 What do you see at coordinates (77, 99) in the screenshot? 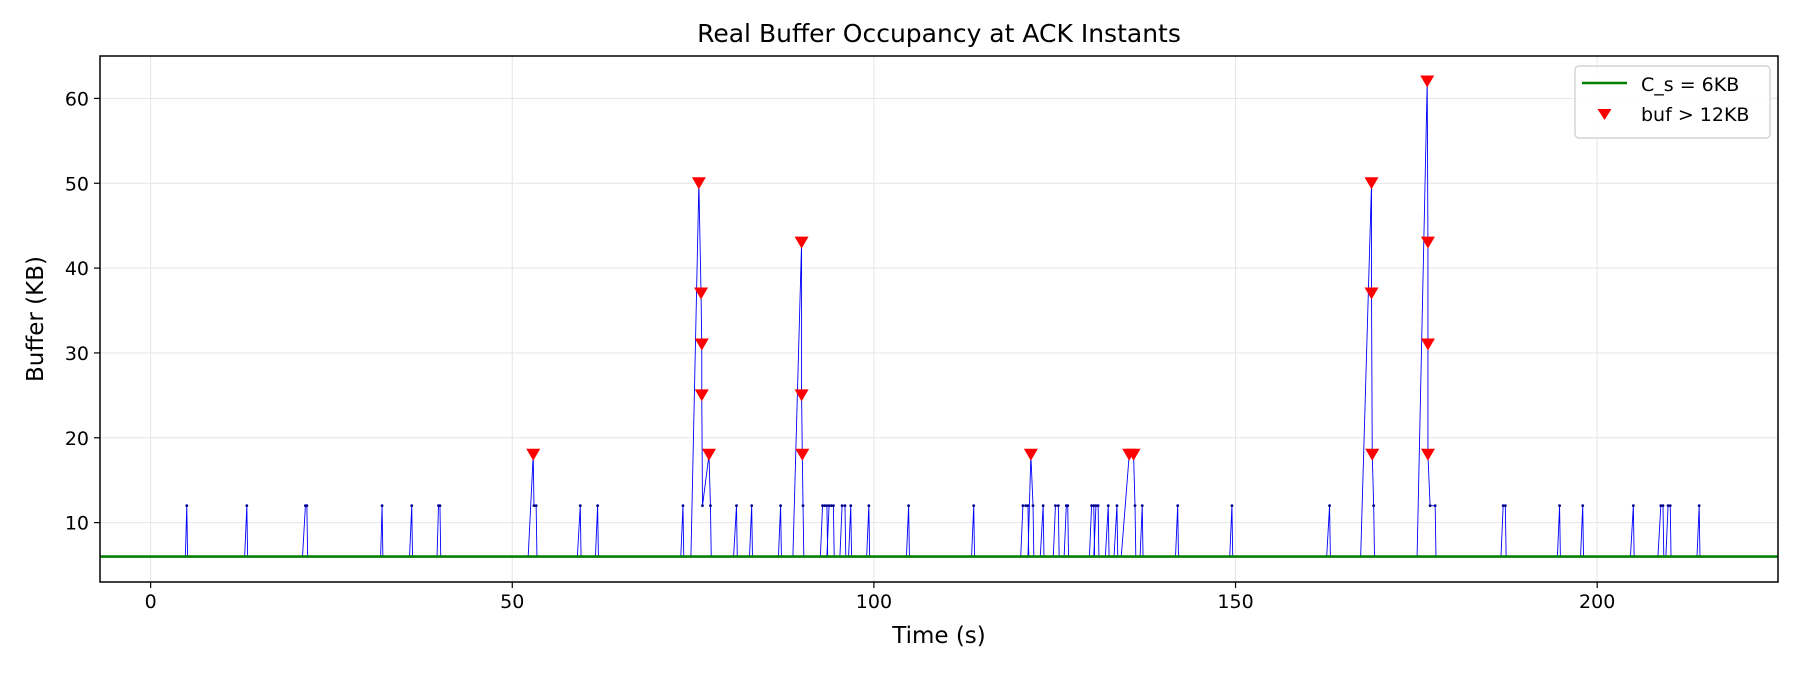
I see `y-tick-label: 60` at bounding box center [77, 99].